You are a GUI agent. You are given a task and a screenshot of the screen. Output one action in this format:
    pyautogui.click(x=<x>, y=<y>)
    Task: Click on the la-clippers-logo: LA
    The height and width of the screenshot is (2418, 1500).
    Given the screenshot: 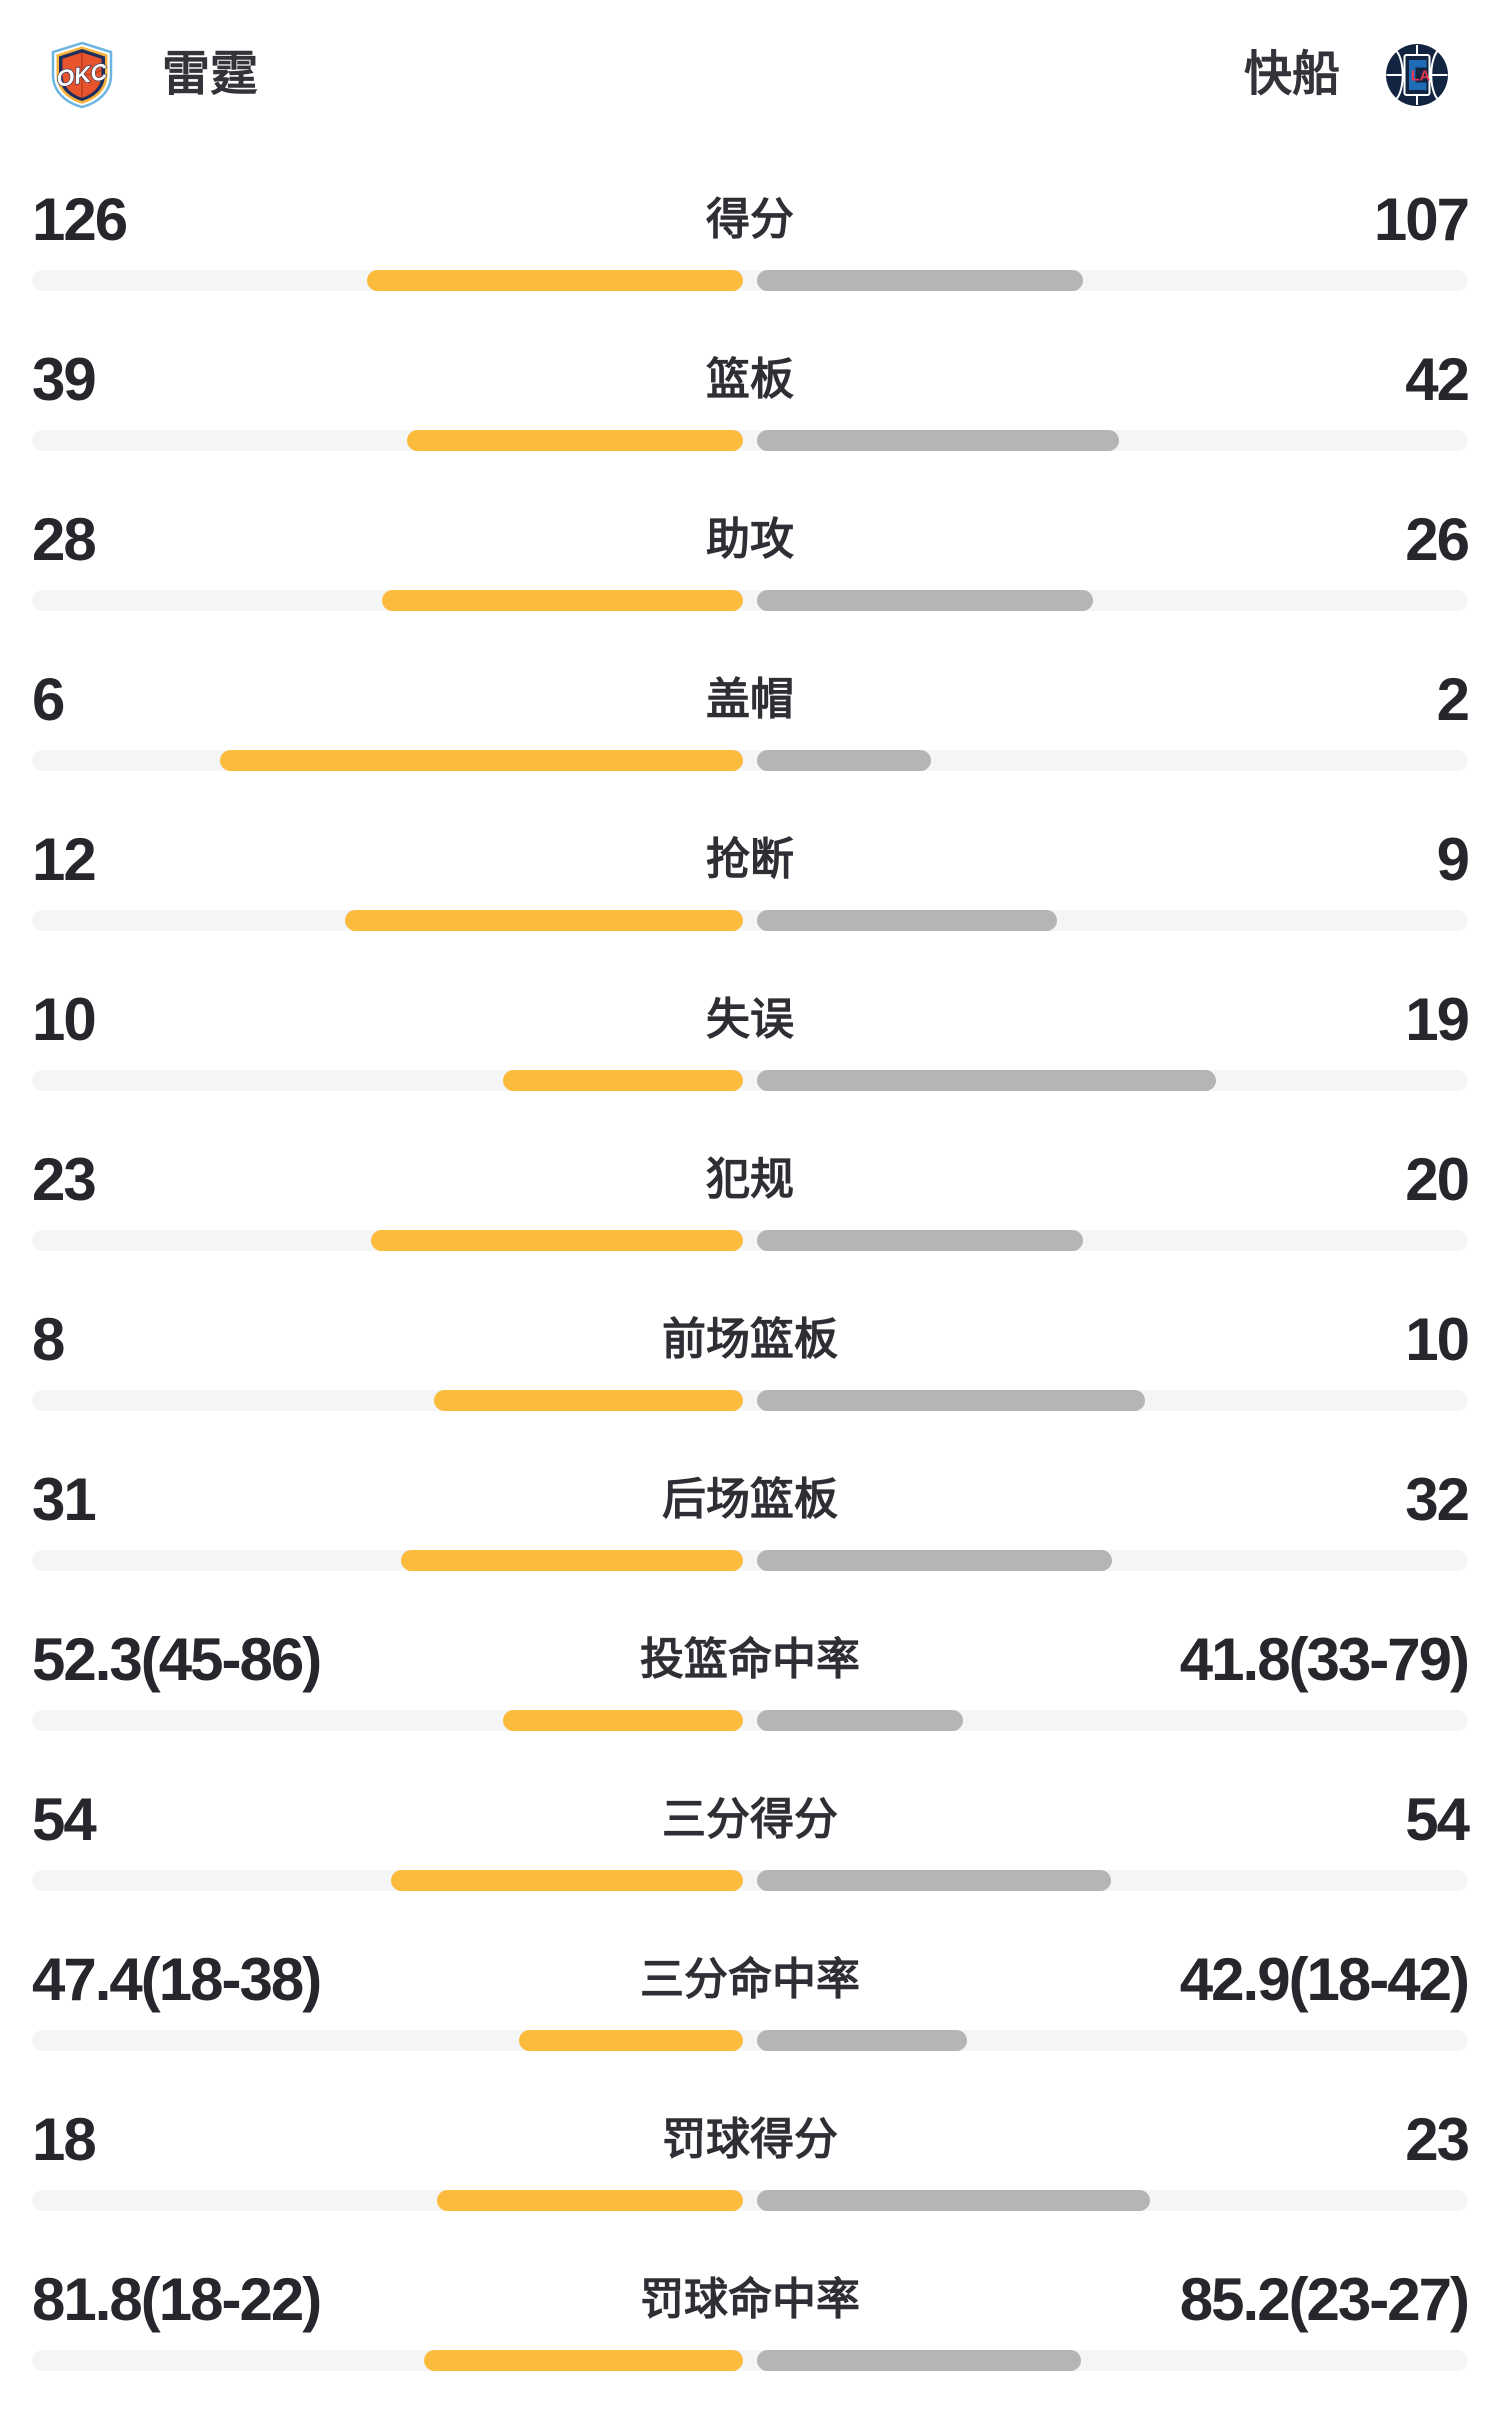 What is the action you would take?
    pyautogui.click(x=1417, y=75)
    